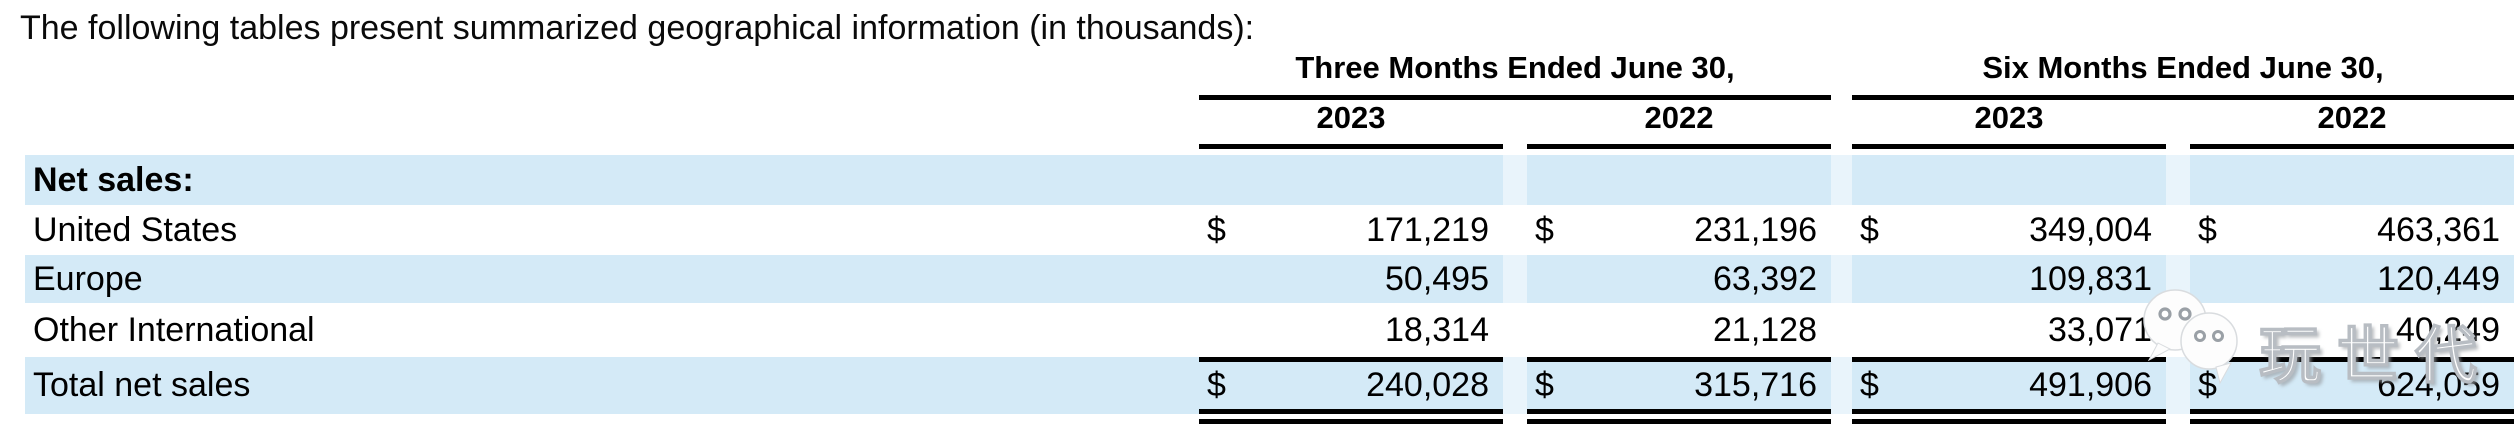 Image resolution: width=2518 pixels, height=448 pixels. Describe the element at coordinates (1755, 385) in the screenshot. I see `cell-value: 315,716` at that location.